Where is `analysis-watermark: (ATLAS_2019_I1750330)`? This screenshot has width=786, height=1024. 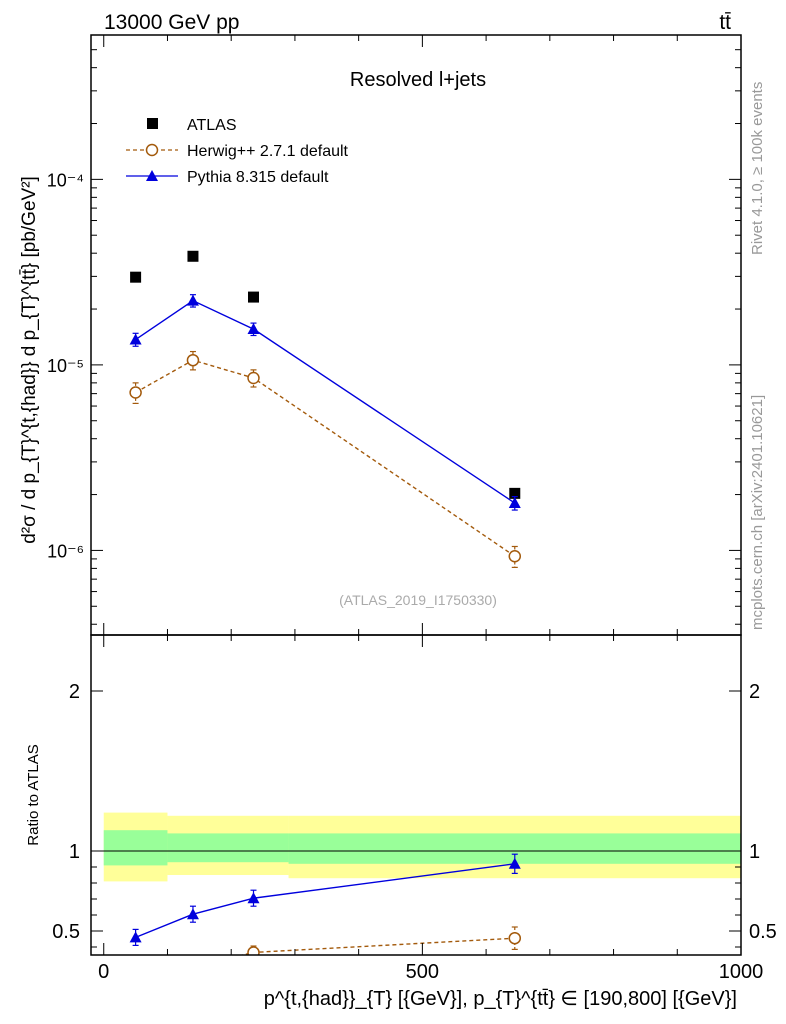
analysis-watermark: (ATLAS_2019_I1750330) is located at coordinates (418, 600).